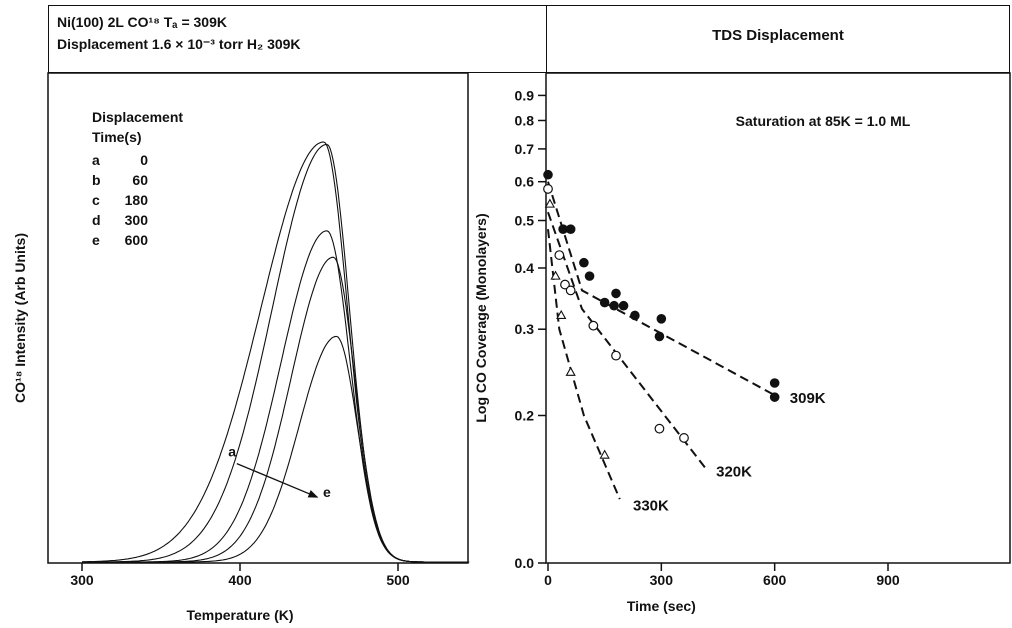 The image size is (1012, 628). Describe the element at coordinates (734, 472) in the screenshot. I see `series-label-320K: 320K` at that location.